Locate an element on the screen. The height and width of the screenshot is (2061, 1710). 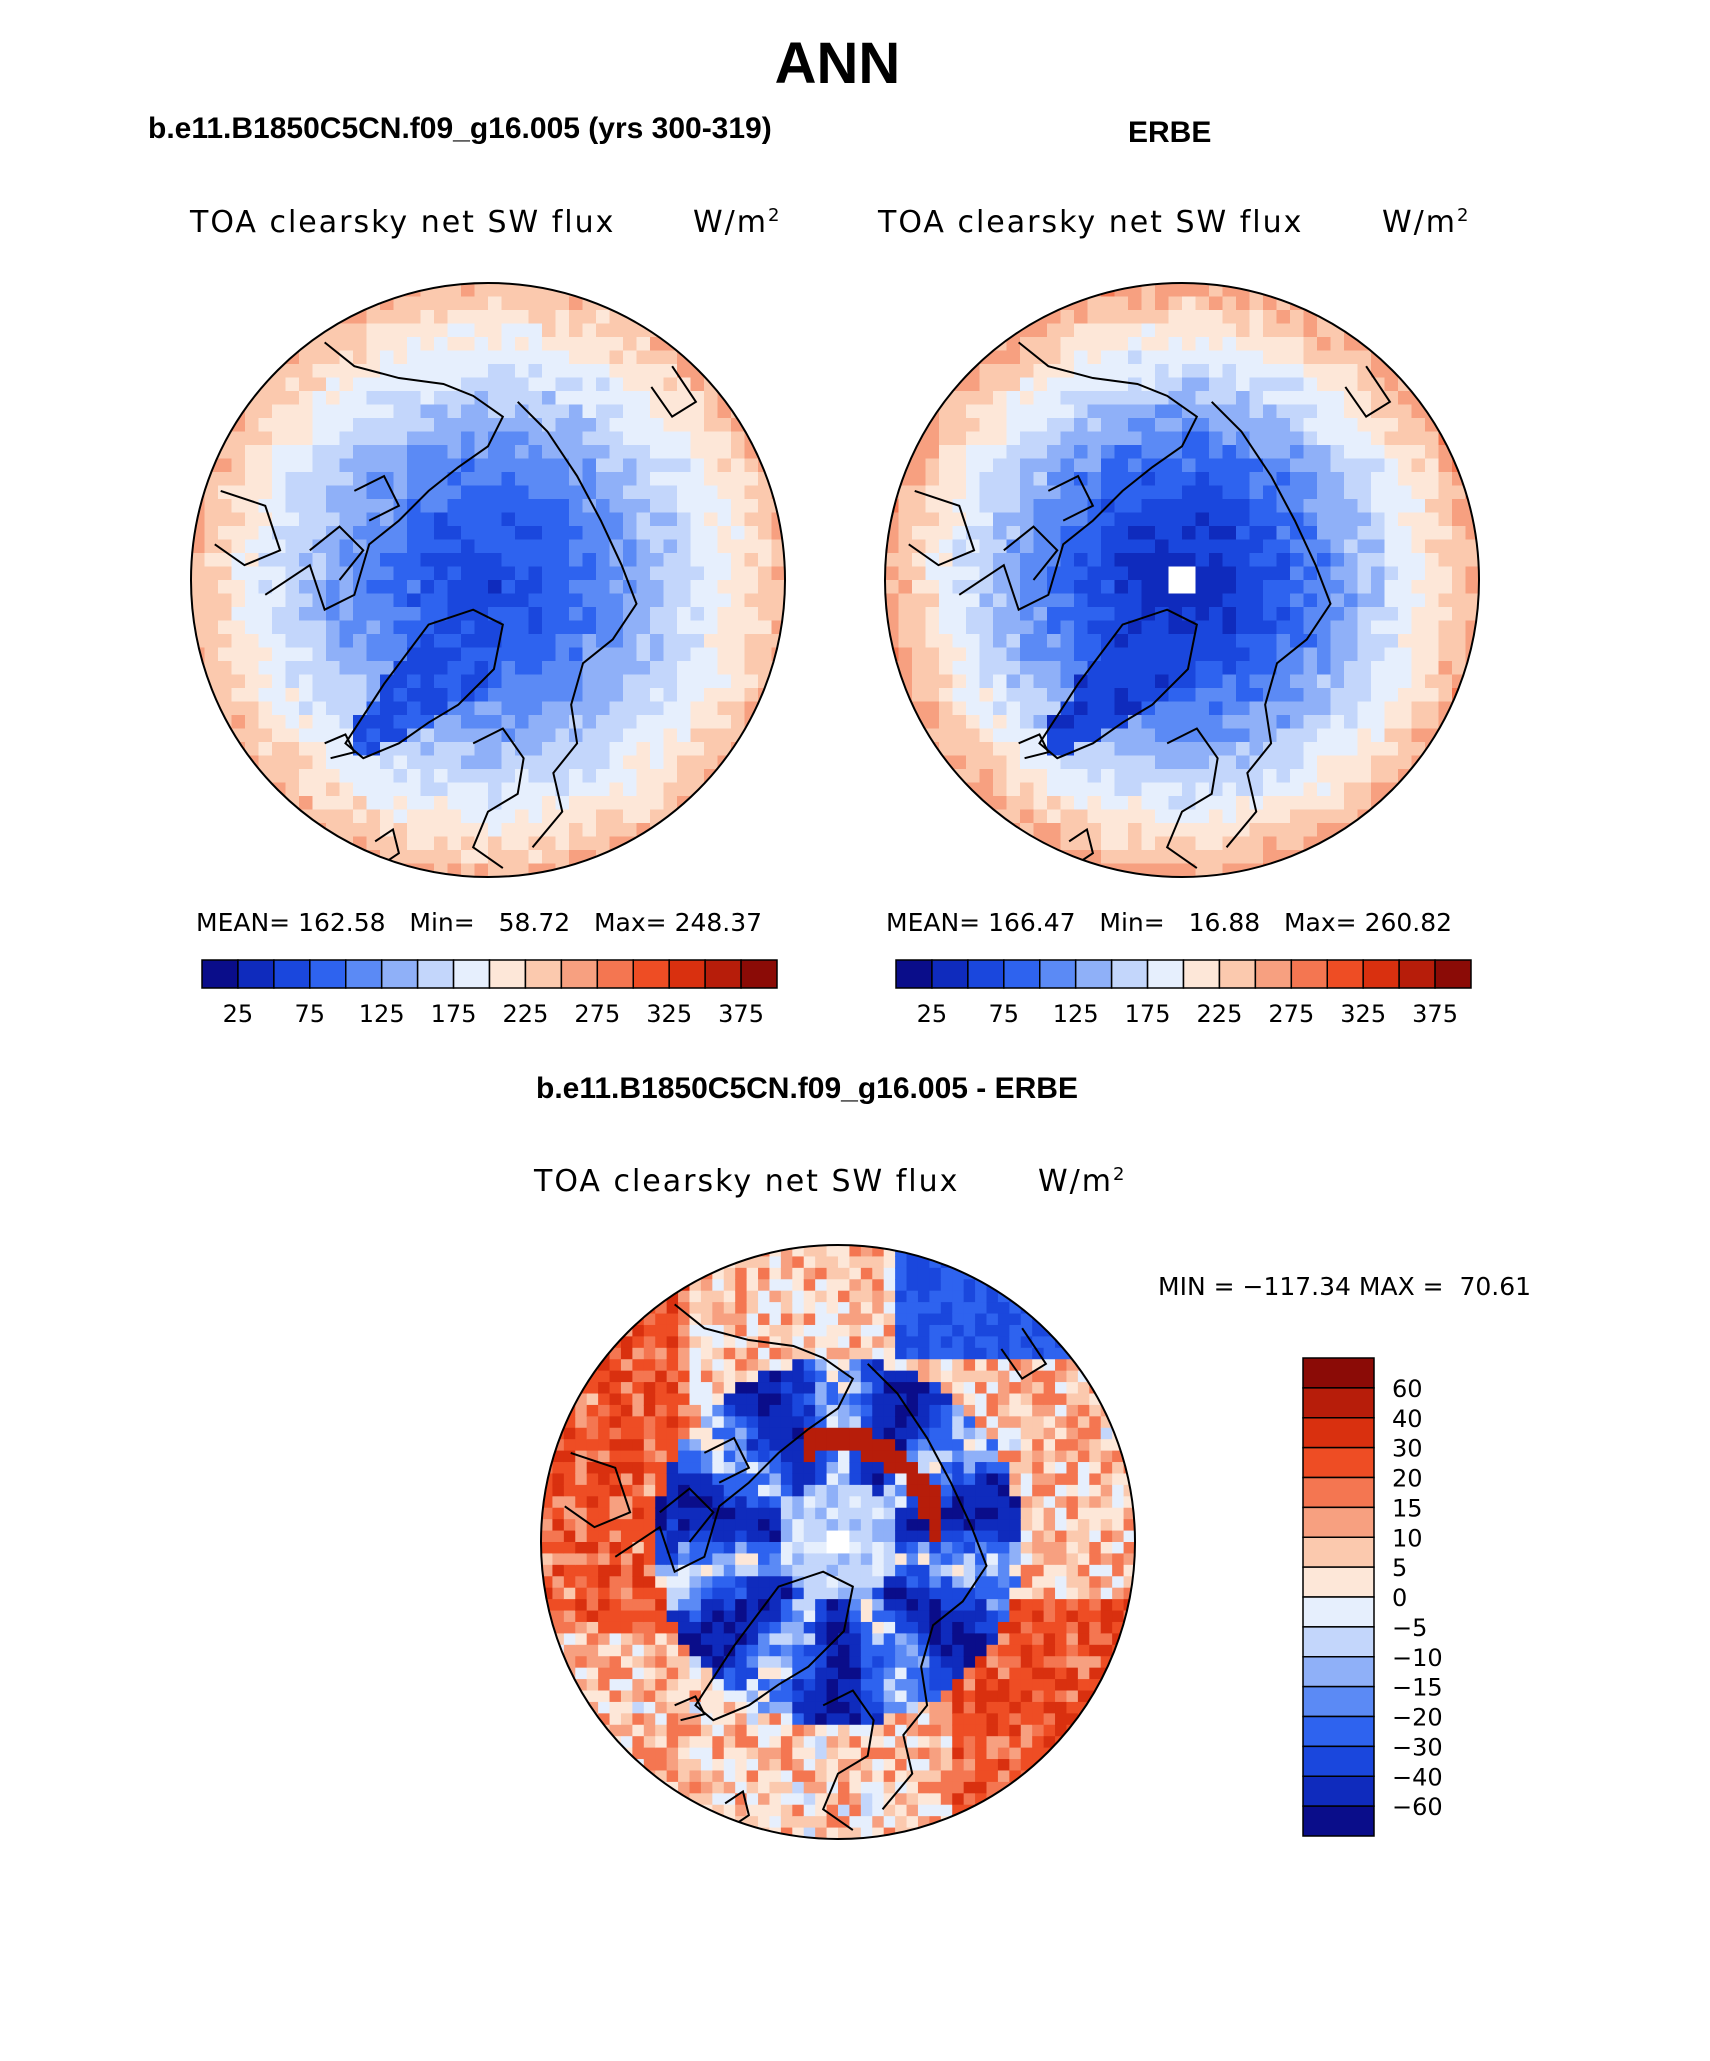
diff-stats: MIN = −117.34 MAX = 70.61 is located at coordinates (1345, 1286).